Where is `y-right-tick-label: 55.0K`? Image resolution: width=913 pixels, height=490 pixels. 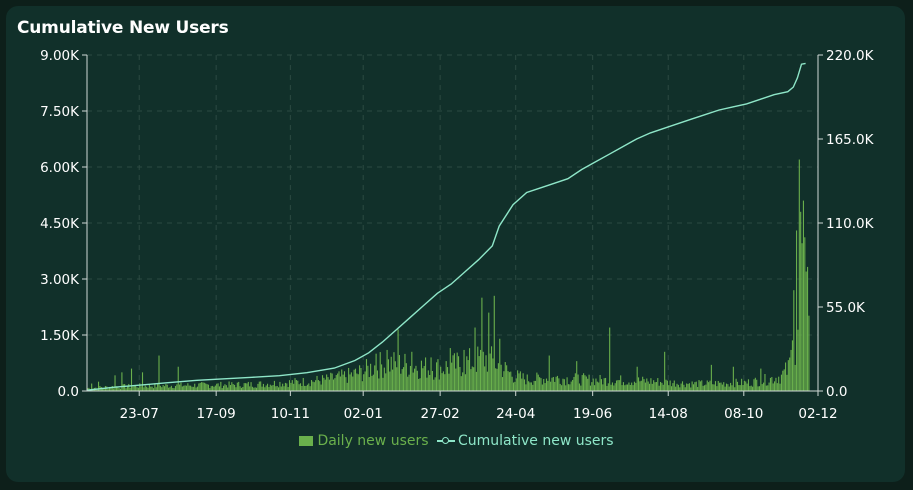 y-right-tick-label: 55.0K is located at coordinates (846, 308).